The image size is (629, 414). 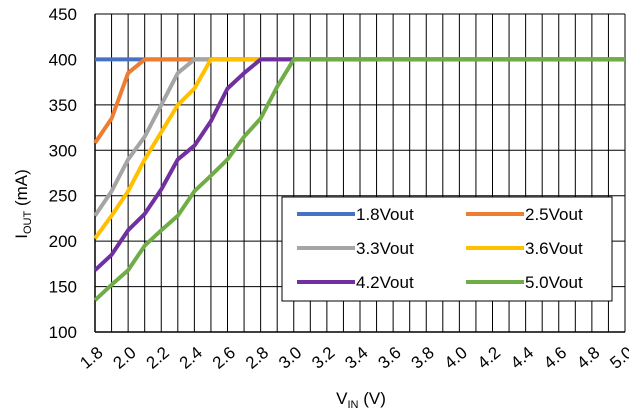 I want to click on x-tick-label: 1.8, so click(x=91, y=358).